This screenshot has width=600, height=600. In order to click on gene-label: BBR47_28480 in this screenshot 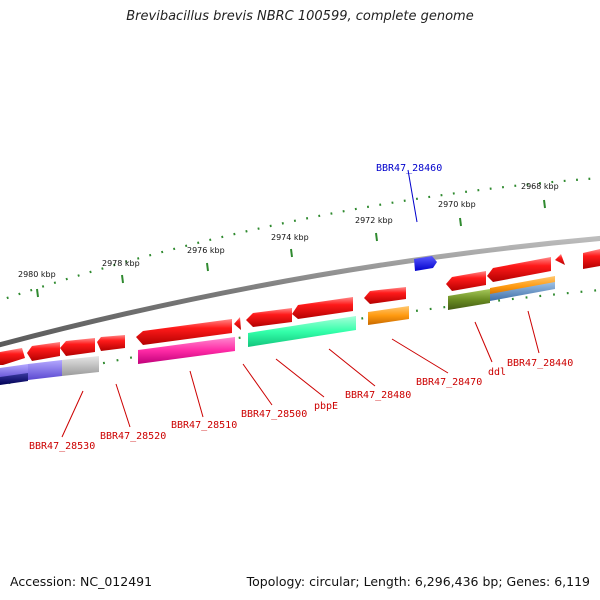, I will do `click(378, 395)`.